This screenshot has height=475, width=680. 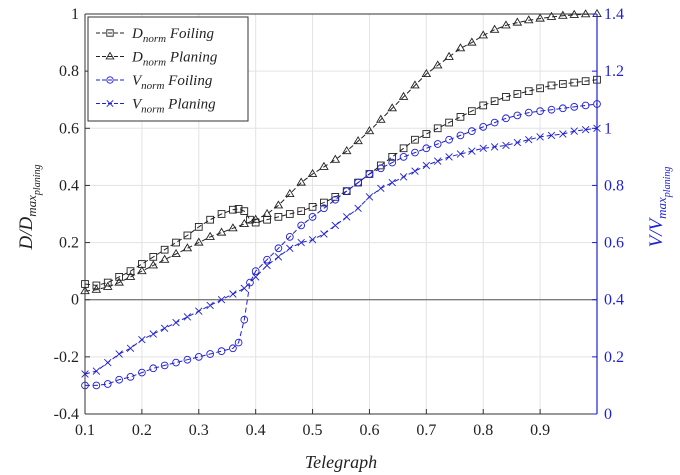 I want to click on legend-marker, so click(x=110, y=80).